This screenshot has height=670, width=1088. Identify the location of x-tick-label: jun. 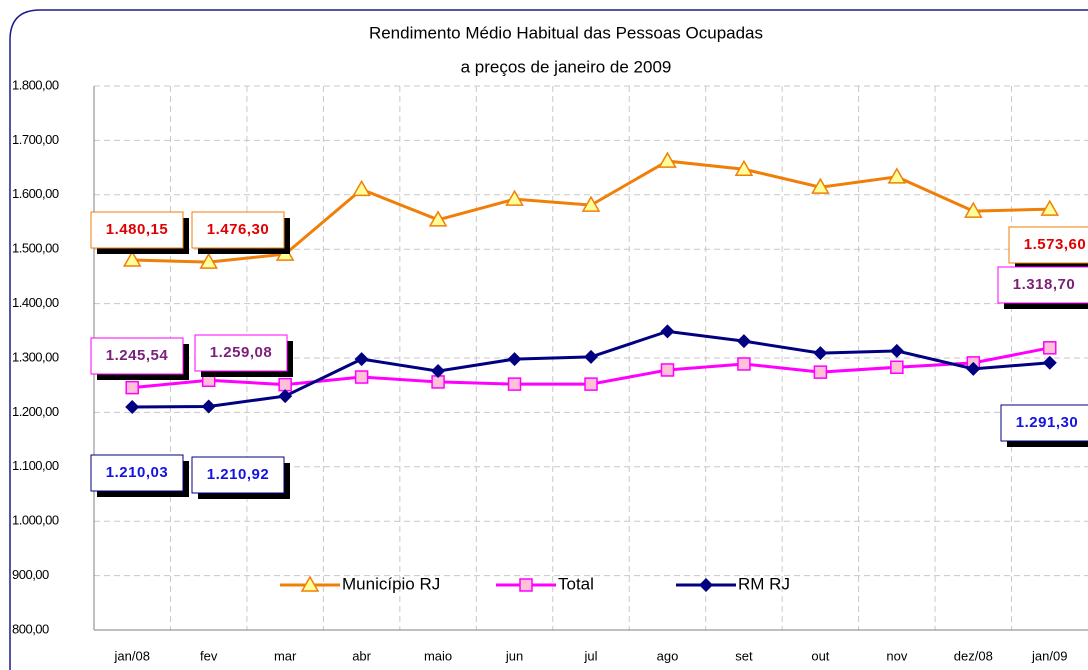
(514, 655).